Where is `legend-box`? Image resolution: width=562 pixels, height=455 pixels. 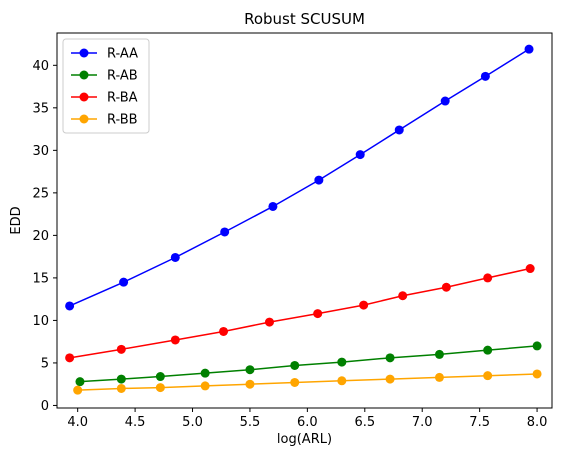 legend-box is located at coordinates (106, 86).